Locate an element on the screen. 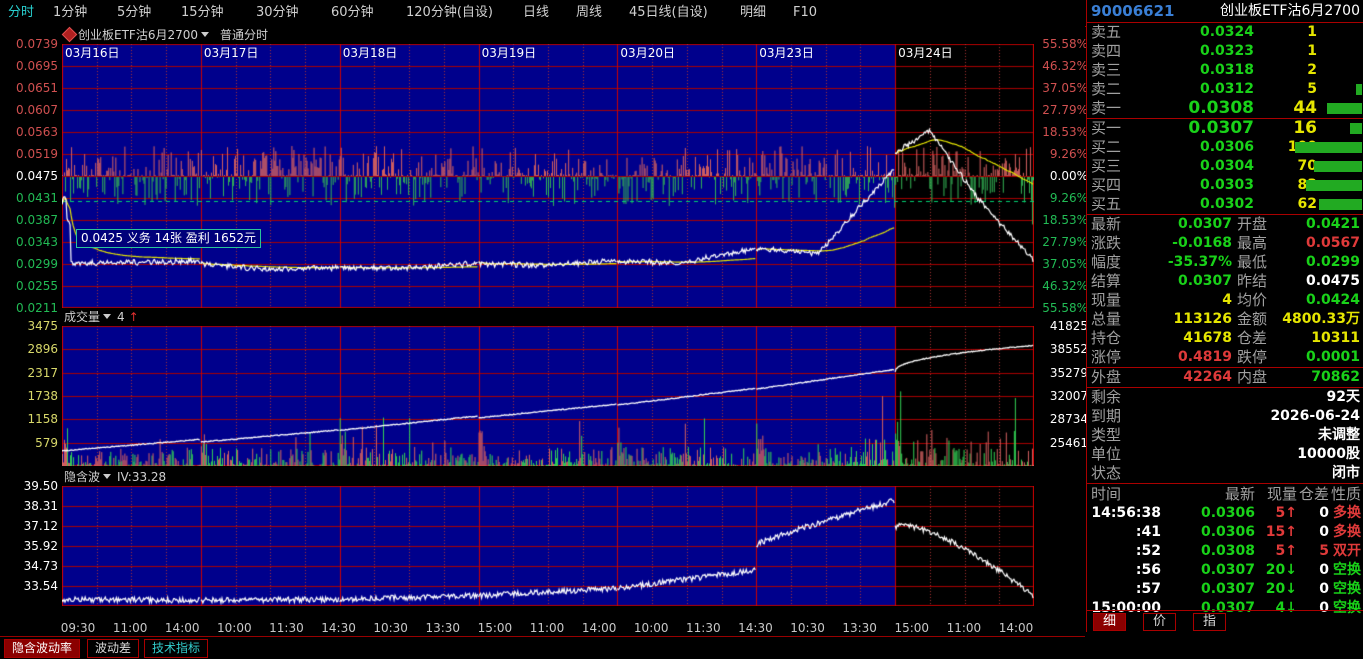 The image size is (1363, 659). quote-tab-0: 细 is located at coordinates (1110, 622).